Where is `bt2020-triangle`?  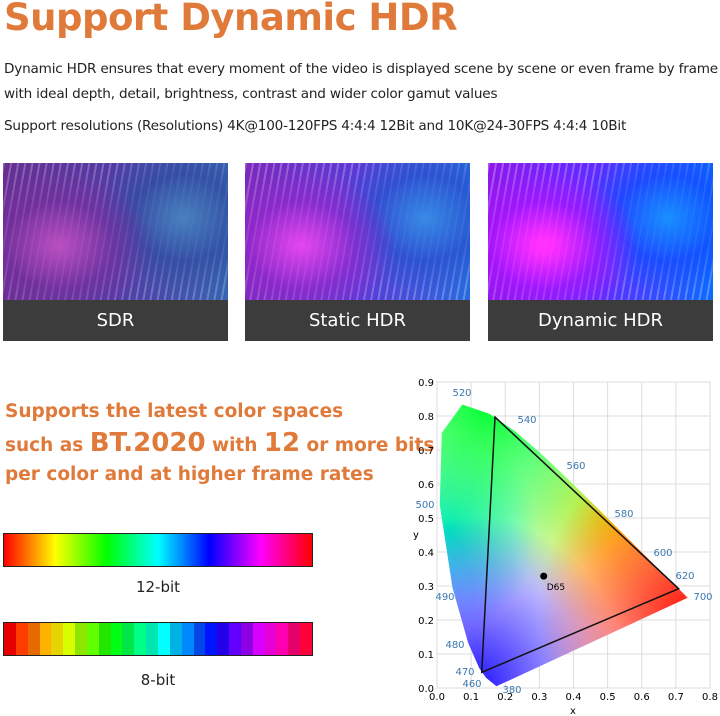 bt2020-triangle is located at coordinates (580, 544).